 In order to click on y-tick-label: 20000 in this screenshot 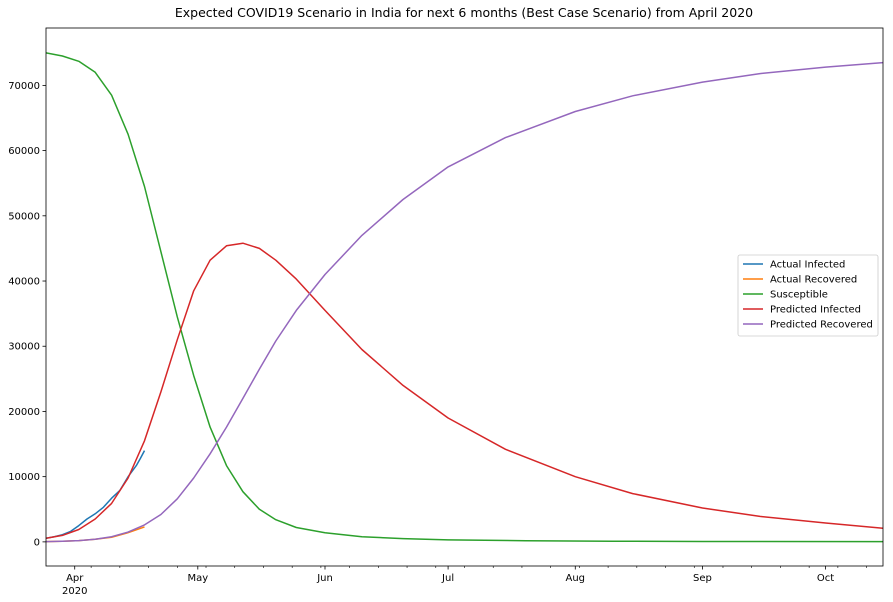, I will do `click(24, 412)`.